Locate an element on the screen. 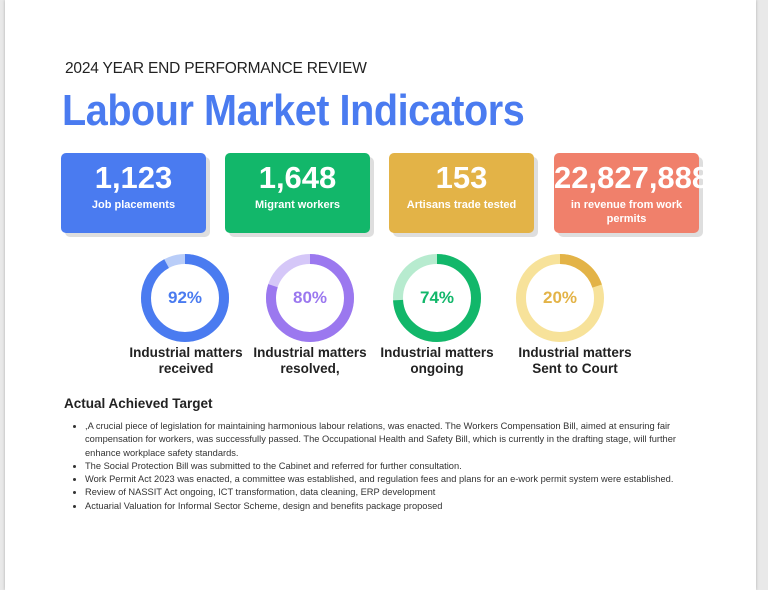  donut-percent: 92% is located at coordinates (185, 297).